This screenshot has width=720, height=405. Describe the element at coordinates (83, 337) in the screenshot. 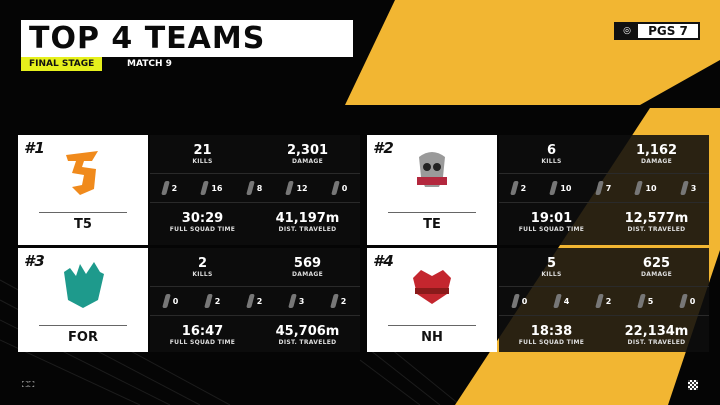

I see `team-name: FOR` at that location.